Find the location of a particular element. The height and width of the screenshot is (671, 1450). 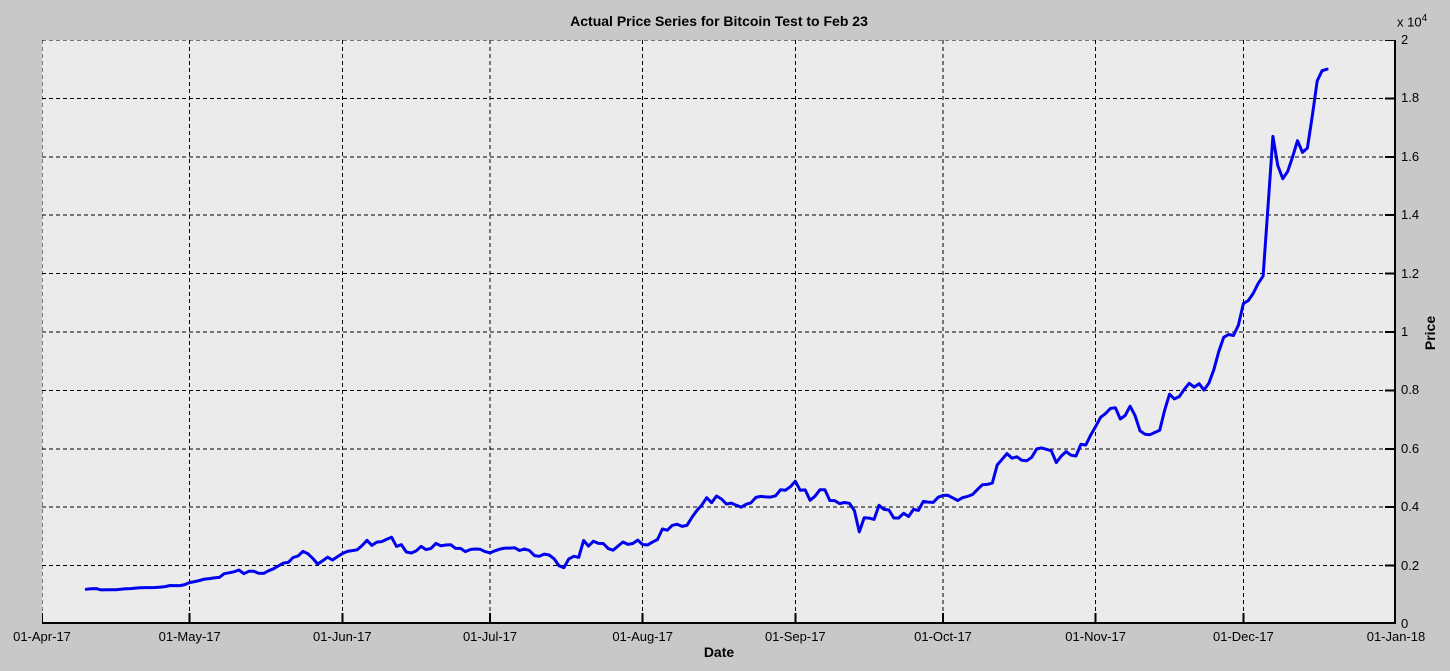

x-tick-label: 01-Sep-17 is located at coordinates (795, 636).